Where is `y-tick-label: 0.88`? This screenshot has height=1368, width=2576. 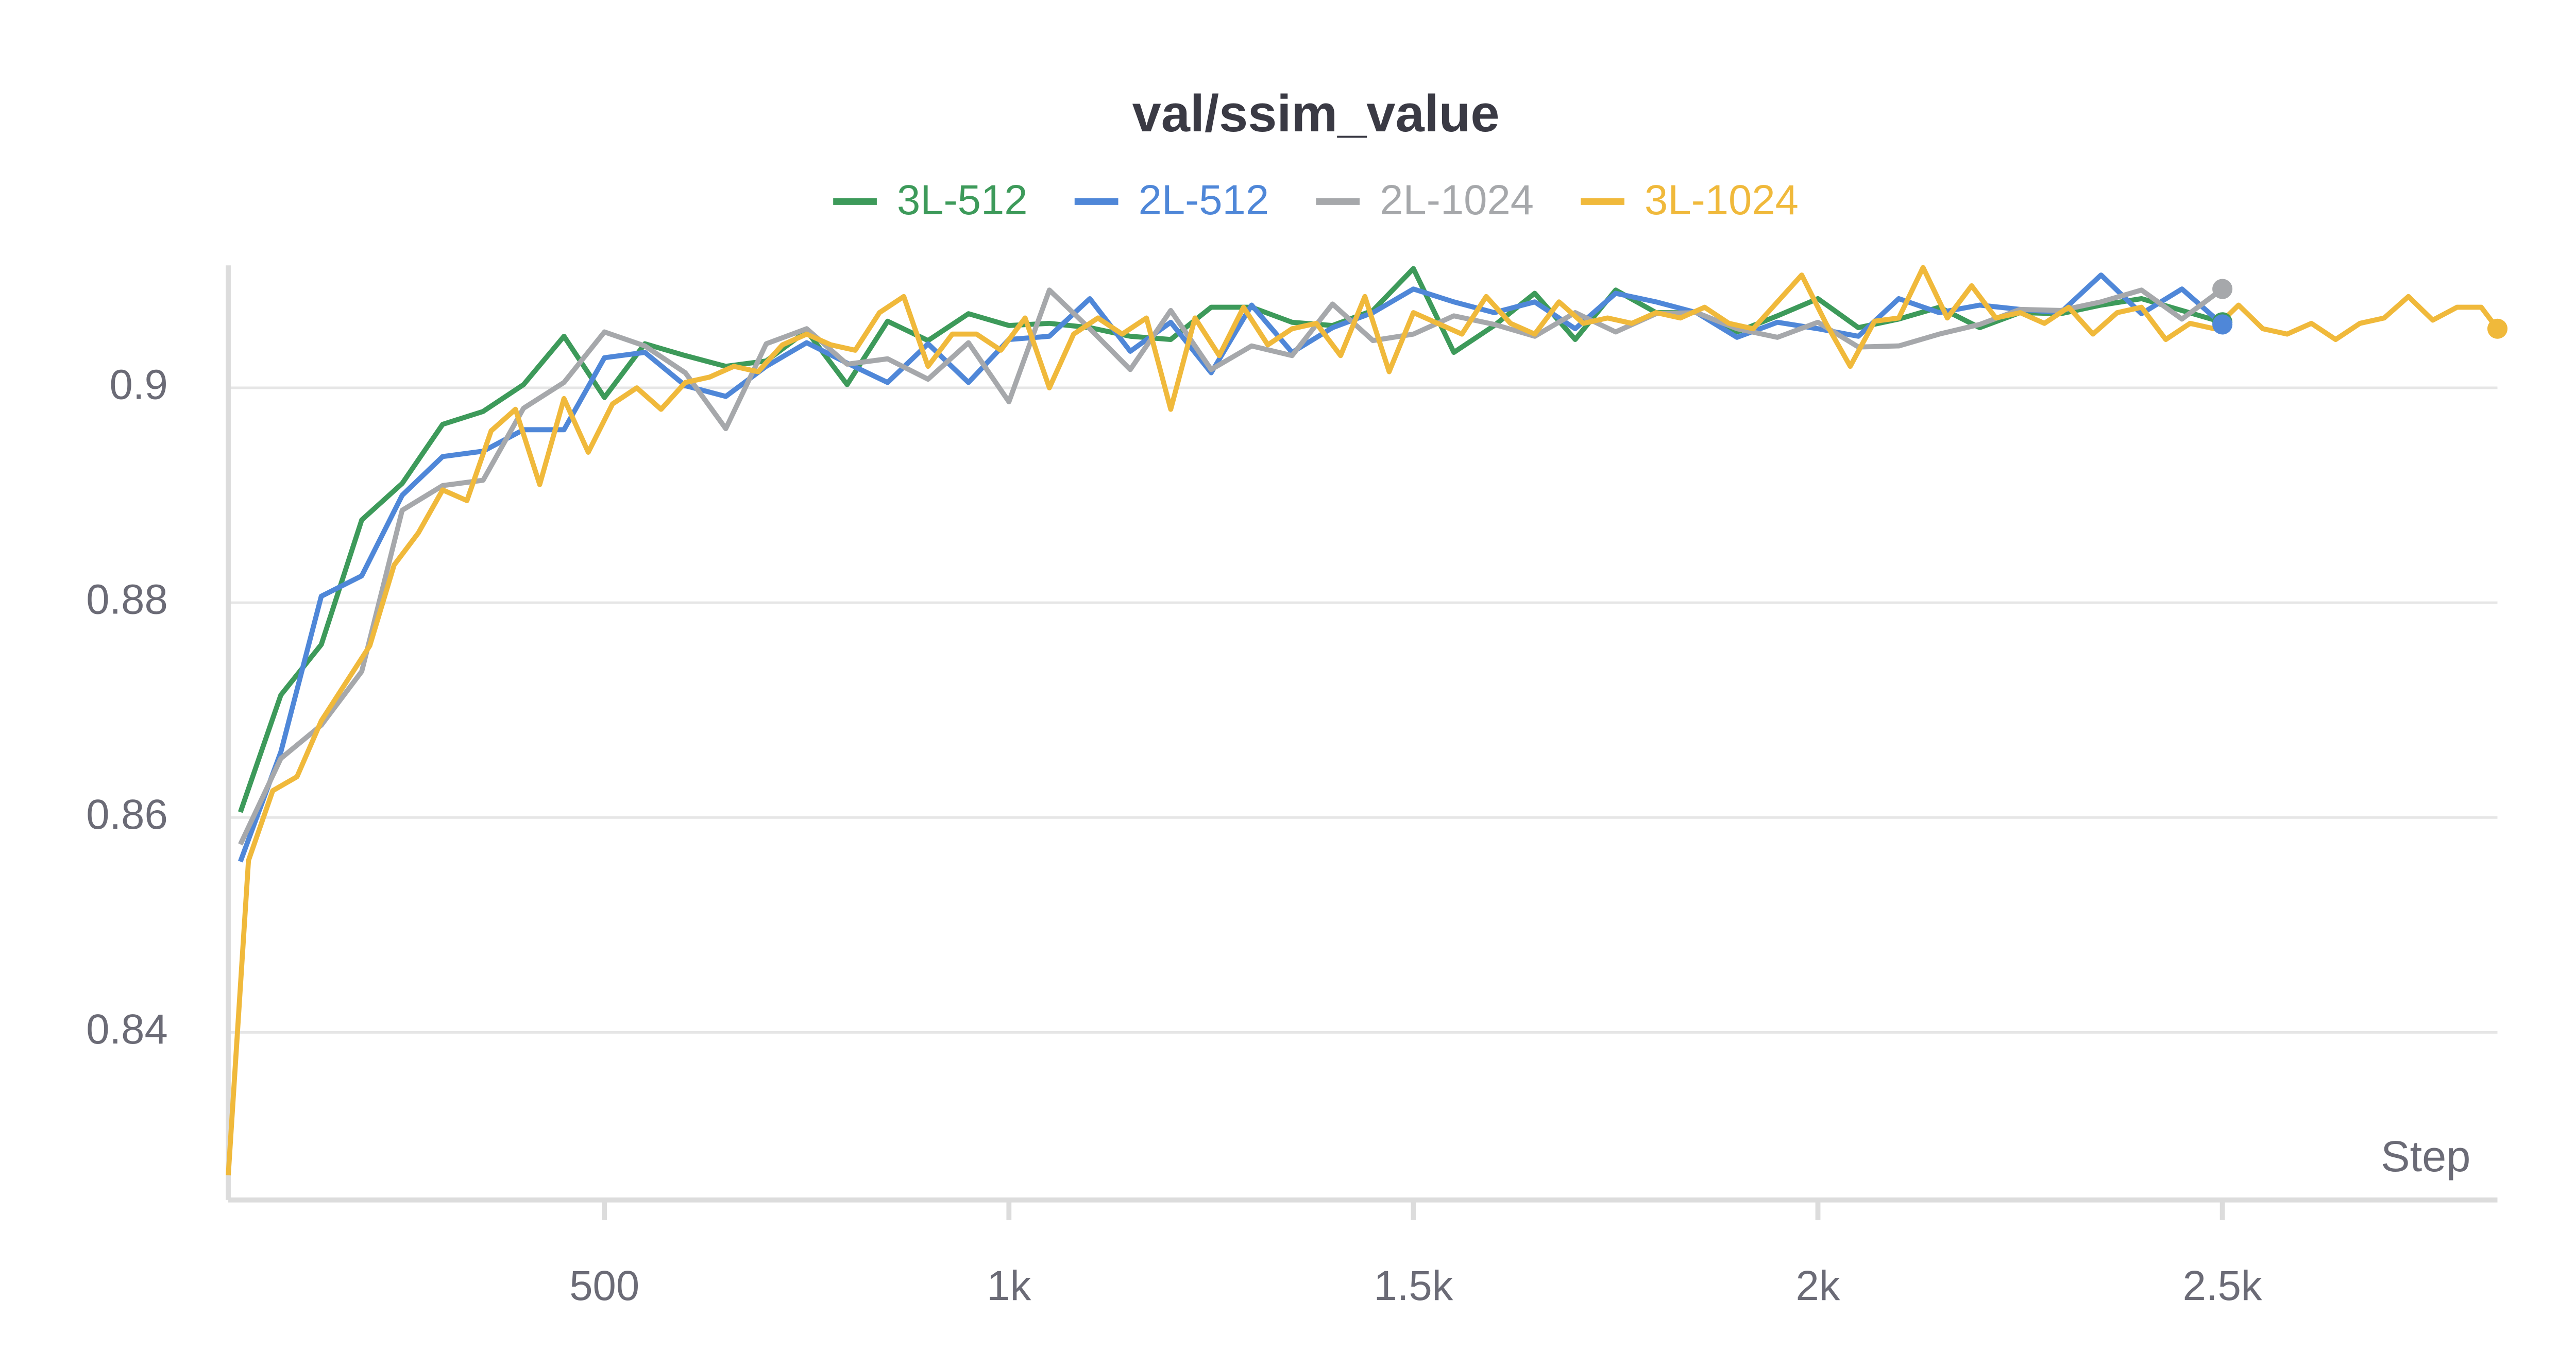 y-tick-label: 0.88 is located at coordinates (127, 599).